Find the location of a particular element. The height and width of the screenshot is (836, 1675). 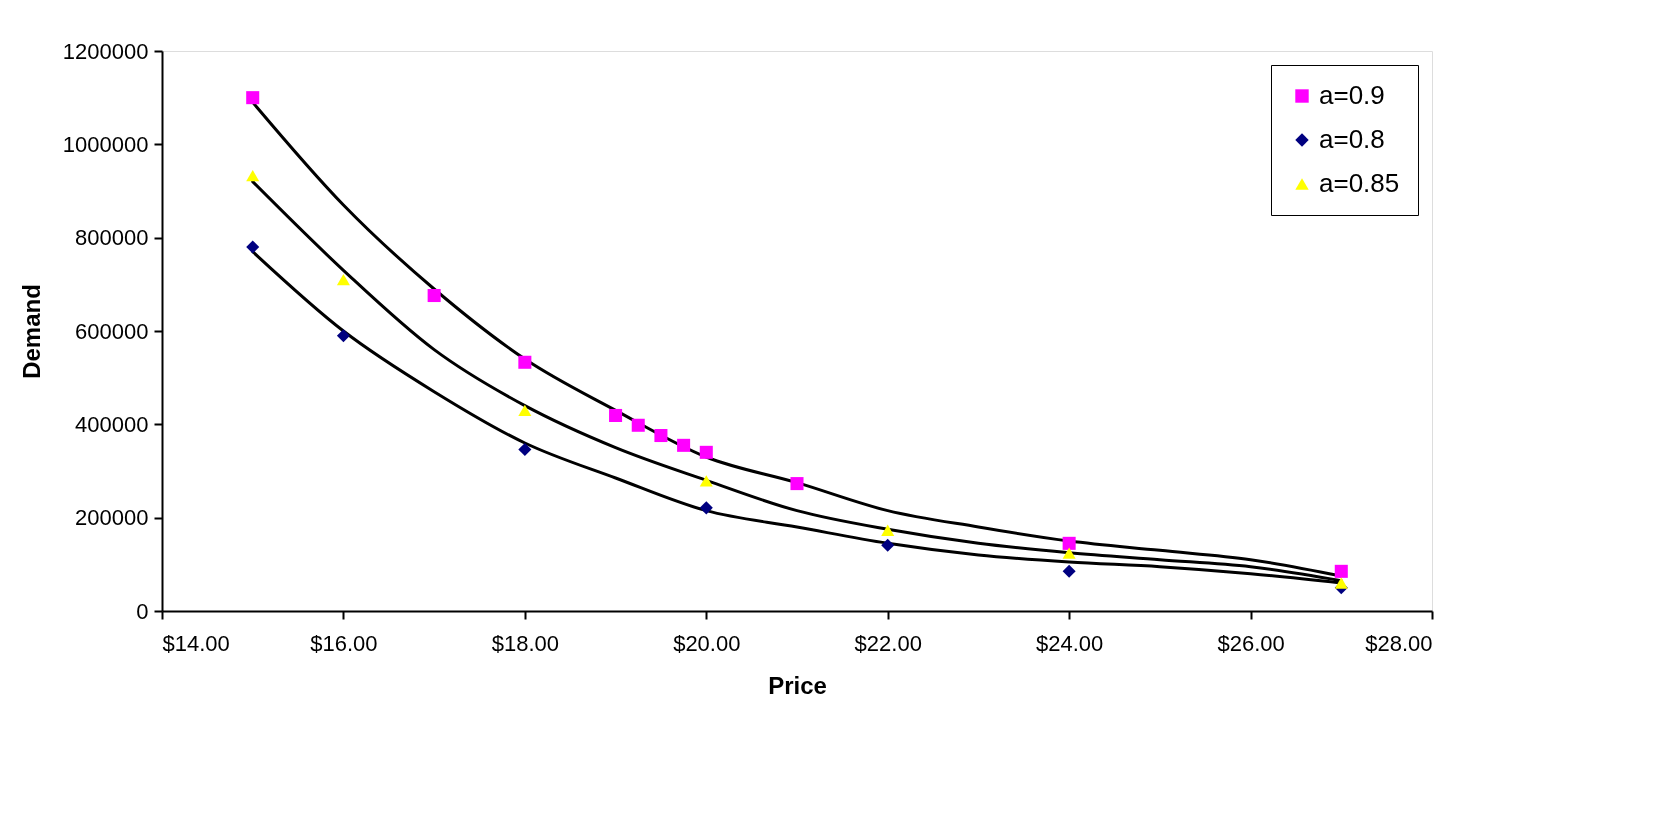

legend-label: a=0.85 is located at coordinates (1359, 183).